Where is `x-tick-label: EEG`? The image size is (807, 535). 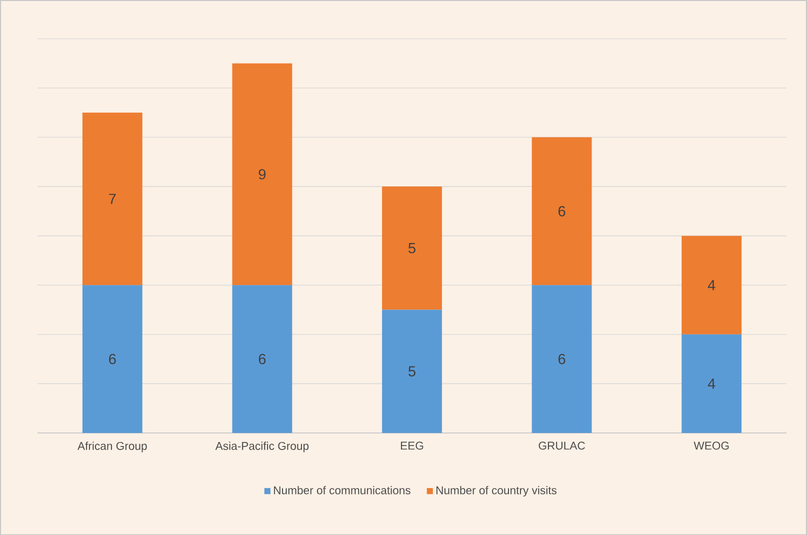
x-tick-label: EEG is located at coordinates (412, 445).